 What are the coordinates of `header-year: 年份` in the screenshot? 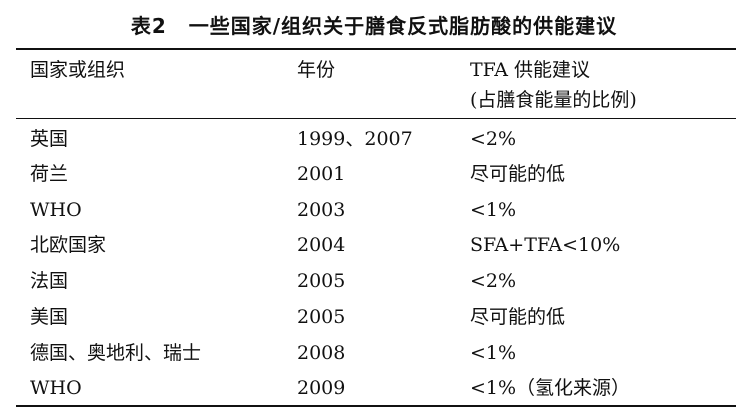 It's located at (316, 70).